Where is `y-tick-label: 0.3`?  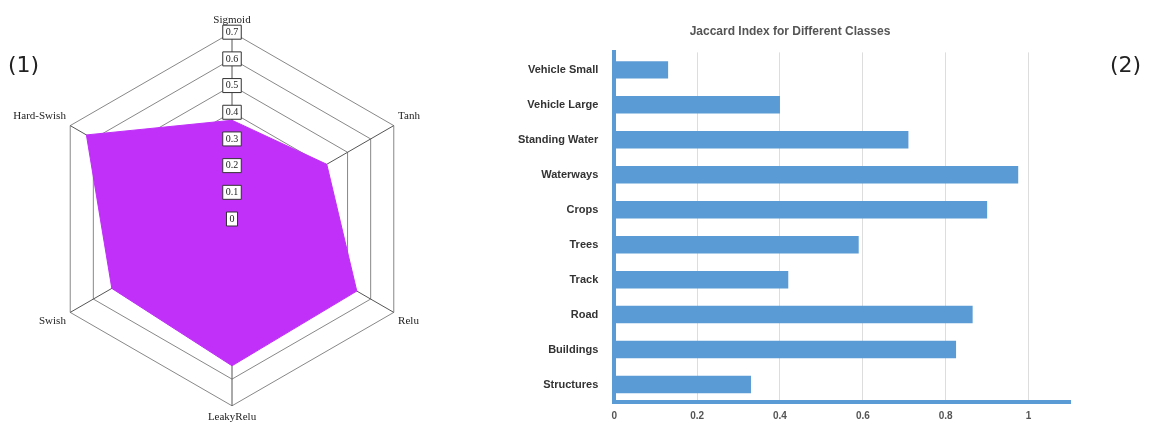 y-tick-label: 0.3 is located at coordinates (232, 138).